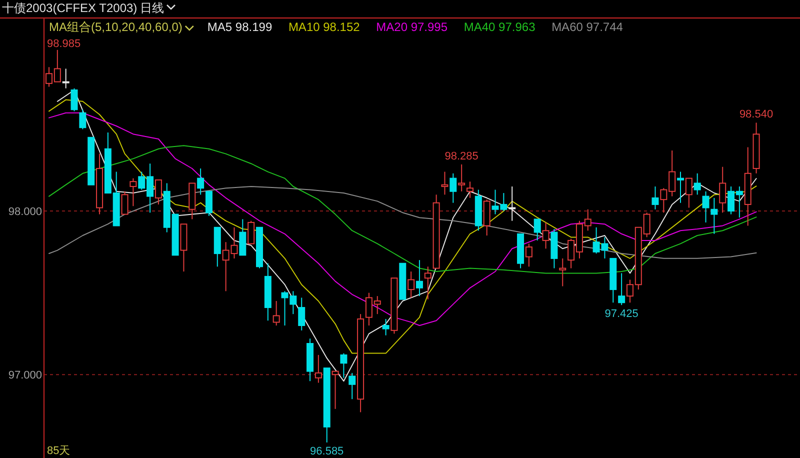  What do you see at coordinates (58, 451) in the screenshot?
I see `annotation: 85天` at bounding box center [58, 451].